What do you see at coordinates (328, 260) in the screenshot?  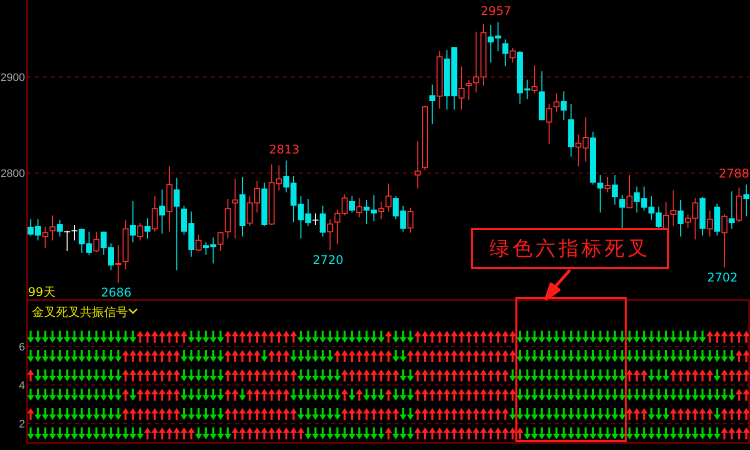 I see `annotation: 2720` at bounding box center [328, 260].